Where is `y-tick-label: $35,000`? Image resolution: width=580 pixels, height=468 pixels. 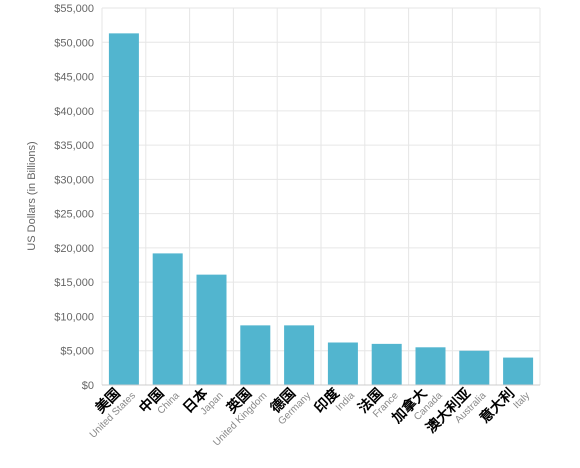
y-tick-label: $35,000 is located at coordinates (74, 146).